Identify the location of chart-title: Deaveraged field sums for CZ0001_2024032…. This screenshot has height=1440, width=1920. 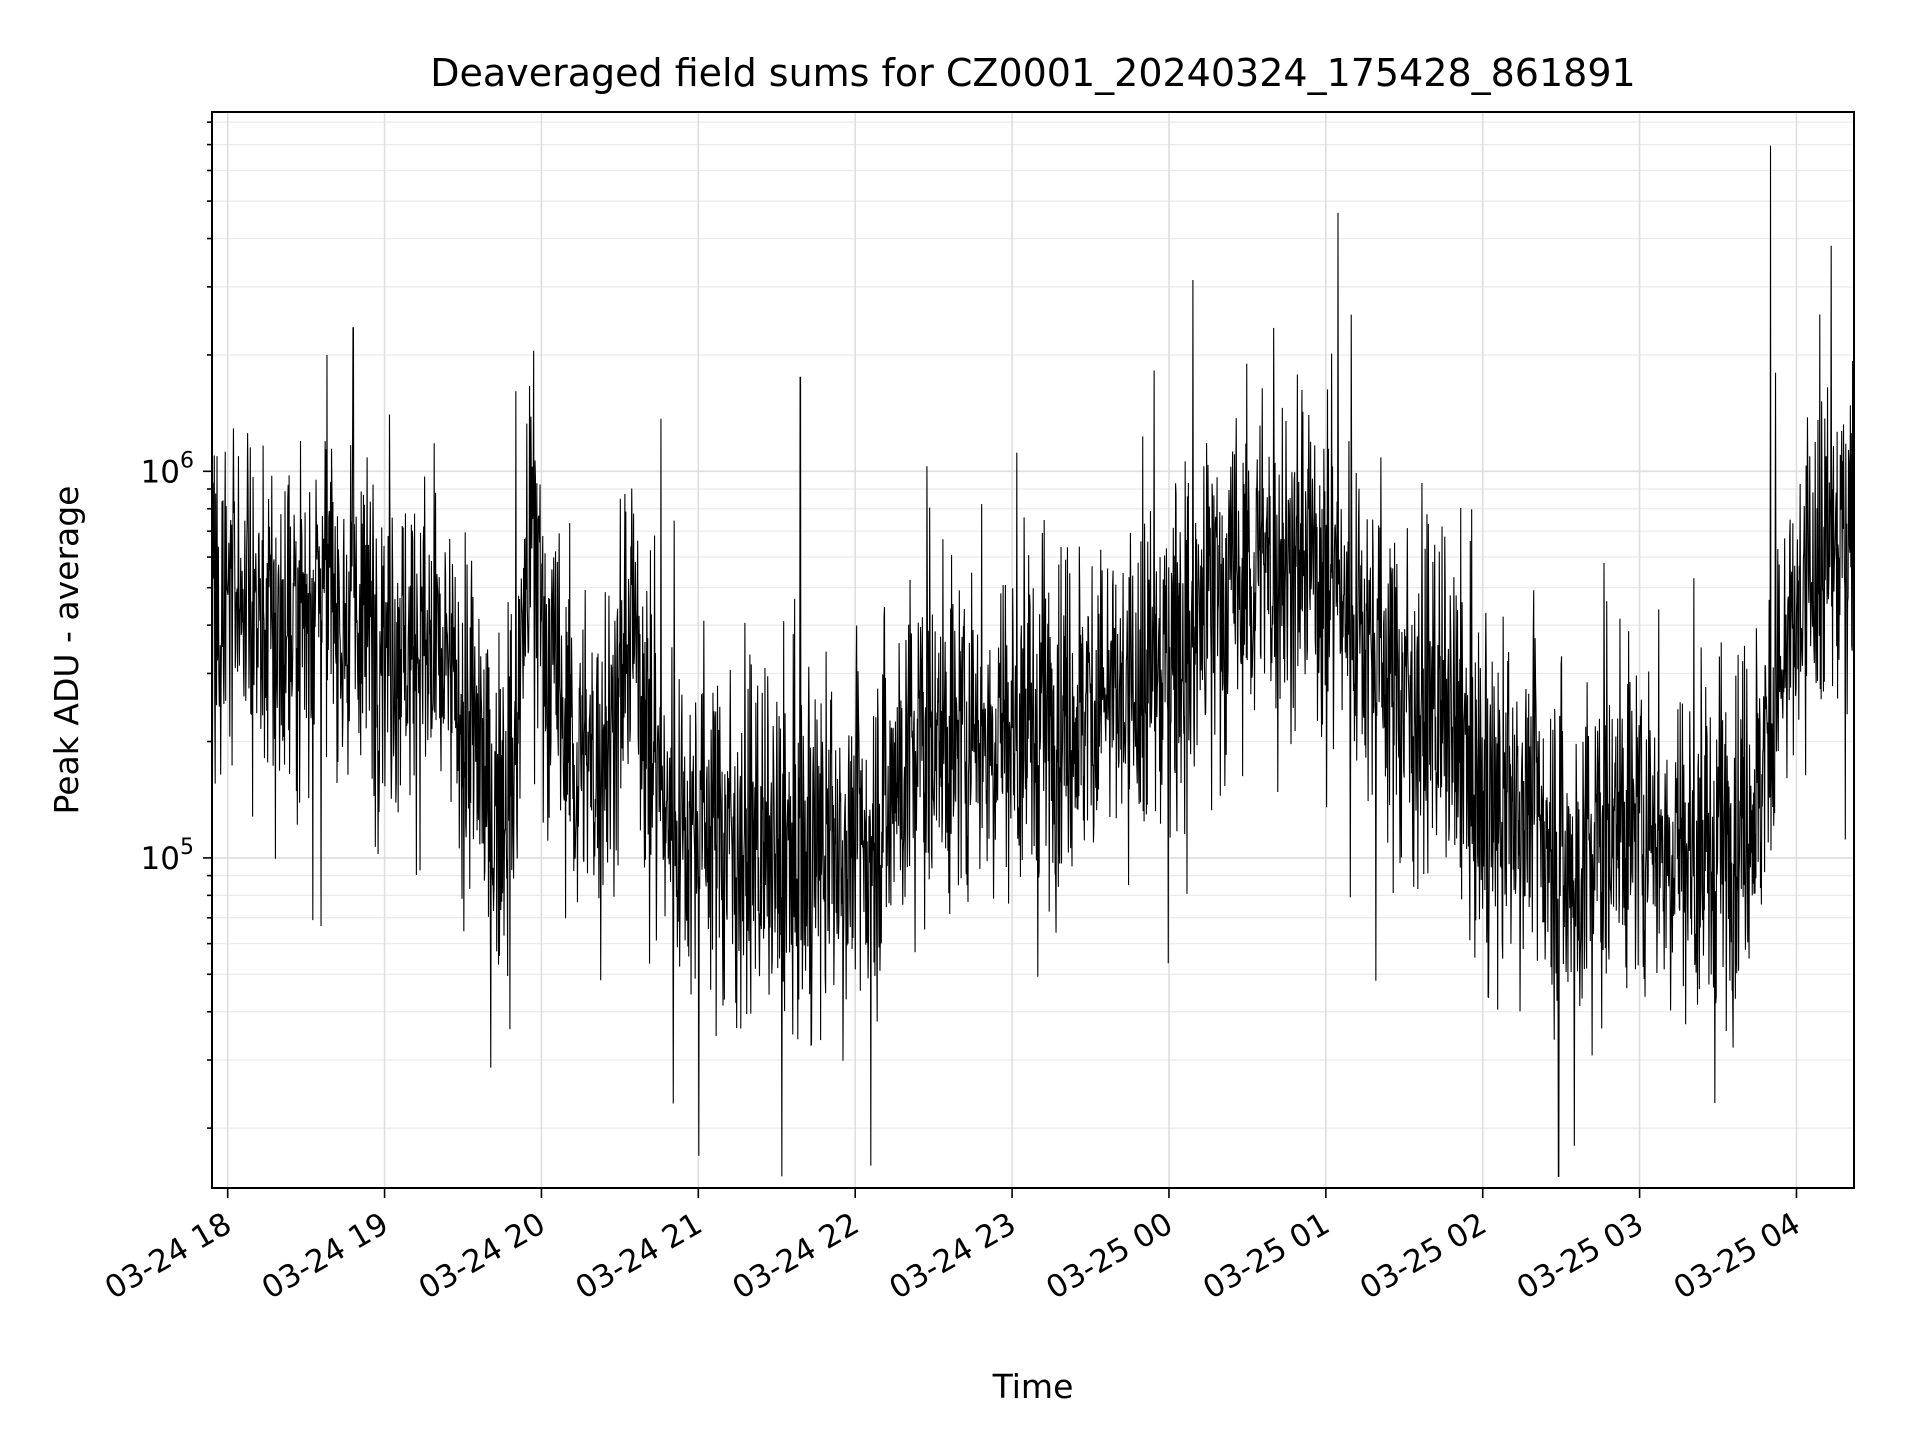
(1032, 73).